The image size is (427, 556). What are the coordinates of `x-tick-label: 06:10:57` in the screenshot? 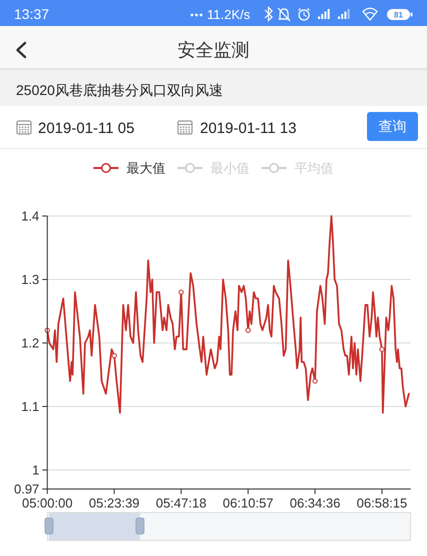 It's located at (248, 503).